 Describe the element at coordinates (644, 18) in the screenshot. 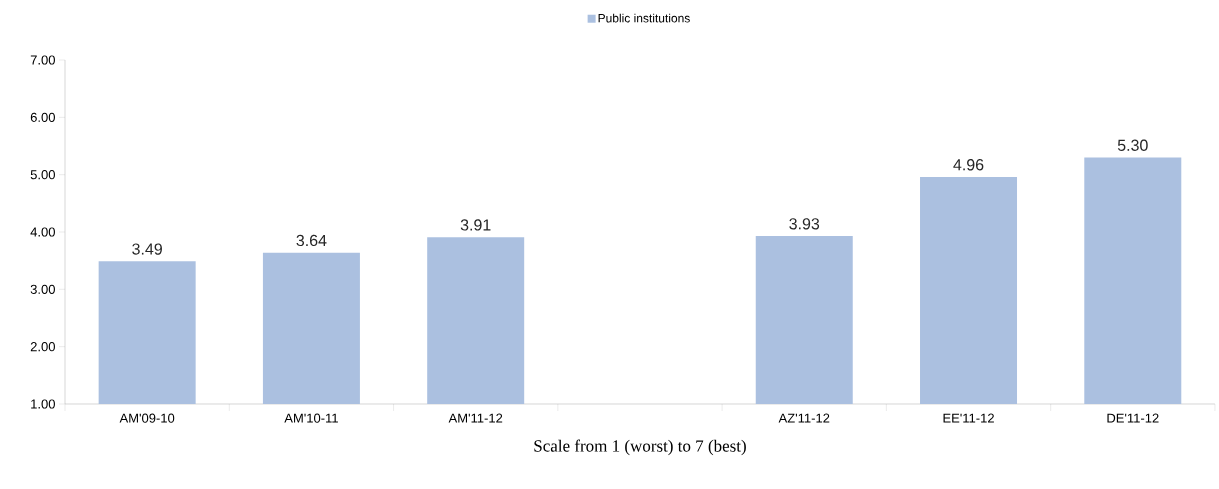

I see `legend-label: Public institutions` at that location.